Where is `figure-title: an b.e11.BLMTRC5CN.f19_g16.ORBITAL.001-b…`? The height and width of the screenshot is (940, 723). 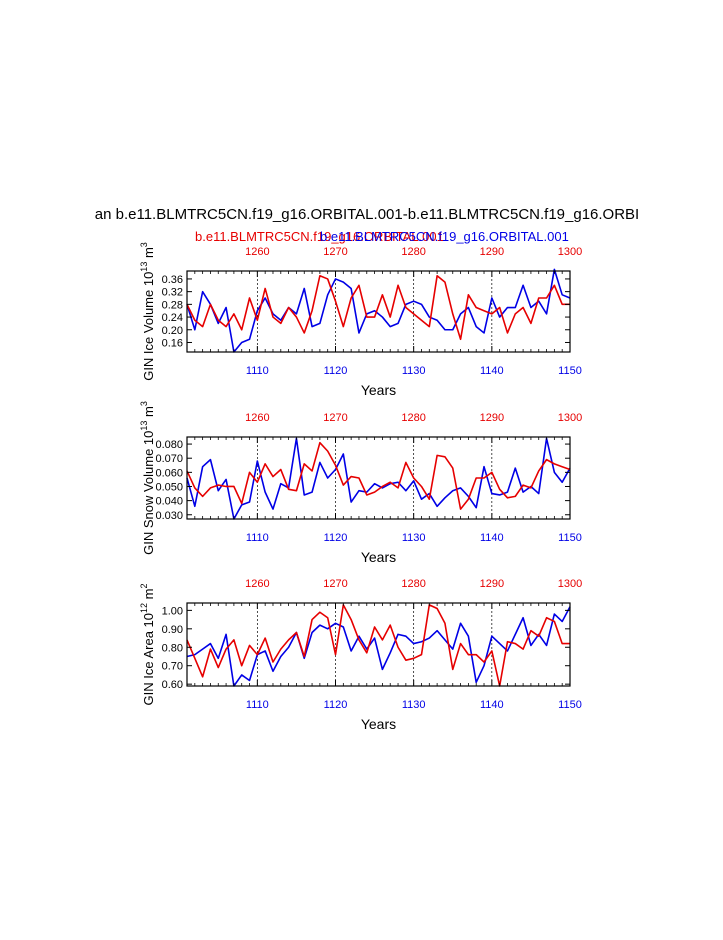 figure-title: an b.e11.BLMTRC5CN.f19_g16.ORBITAL.001-b… is located at coordinates (367, 214).